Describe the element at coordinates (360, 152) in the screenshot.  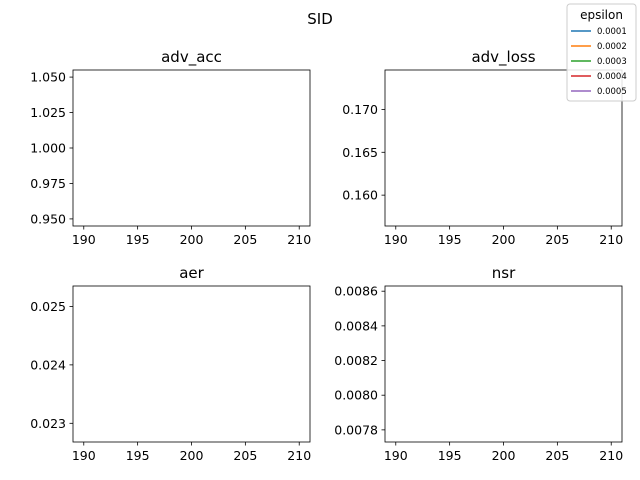
I see `y-tick-label: 0.165` at that location.